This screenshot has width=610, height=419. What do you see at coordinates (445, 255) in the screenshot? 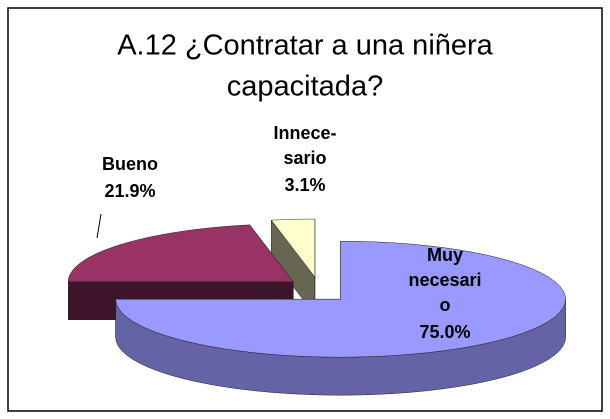
I see `category-label: Muy` at bounding box center [445, 255].